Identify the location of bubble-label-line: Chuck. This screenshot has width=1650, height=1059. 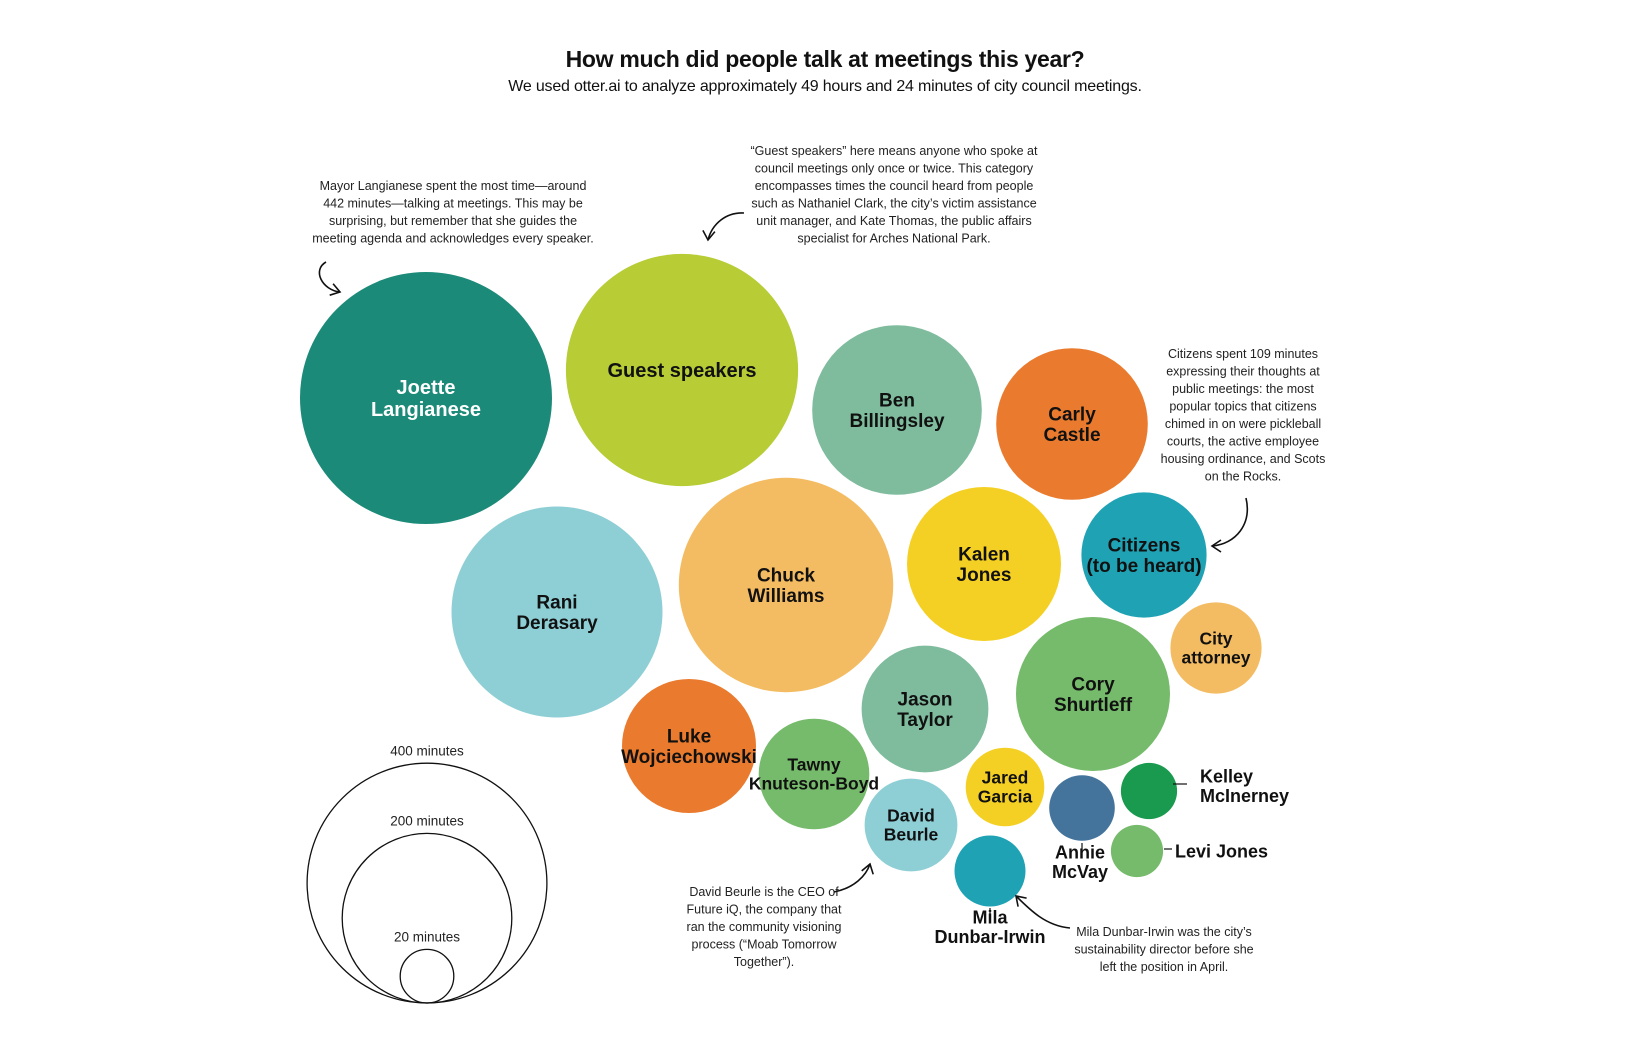
(786, 575).